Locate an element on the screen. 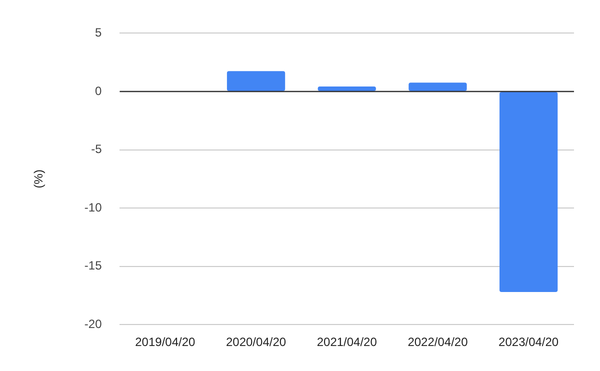 This screenshot has width=600, height=371. x-tick-label: 2022/04/20 is located at coordinates (438, 342).